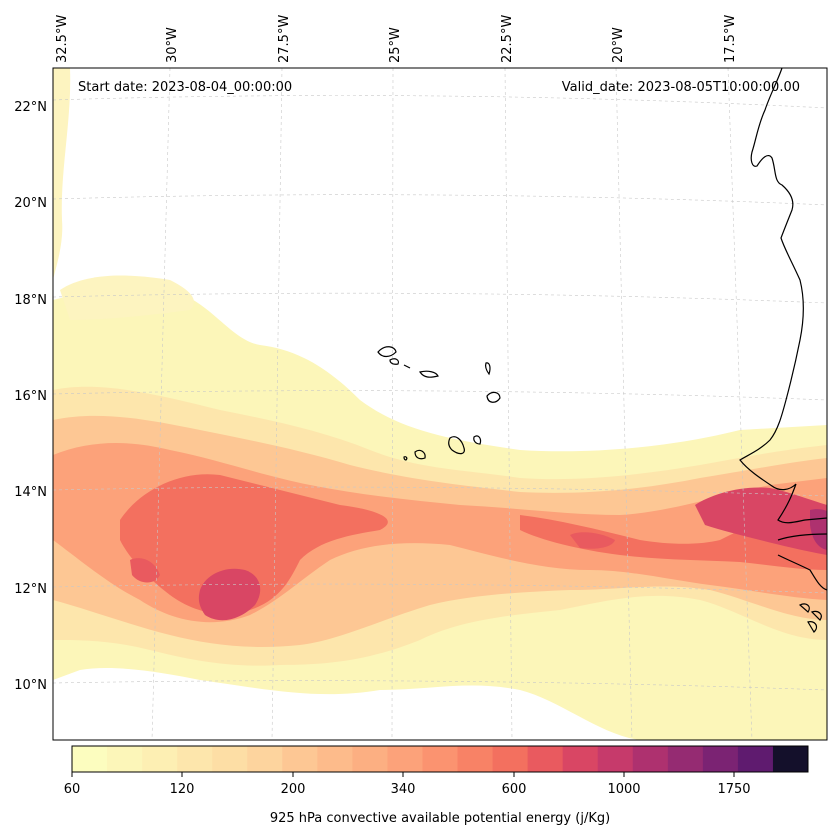  What do you see at coordinates (623, 789) in the screenshot?
I see `colorbar-tick-label-1000: 1000` at bounding box center [623, 789].